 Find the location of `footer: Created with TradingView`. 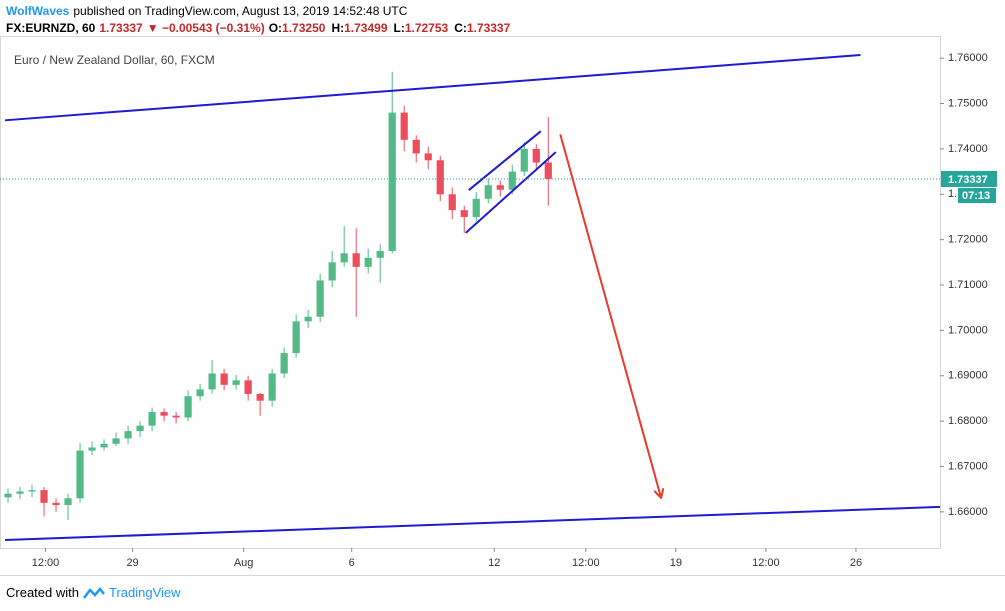

footer: Created with TradingView is located at coordinates (93, 592).